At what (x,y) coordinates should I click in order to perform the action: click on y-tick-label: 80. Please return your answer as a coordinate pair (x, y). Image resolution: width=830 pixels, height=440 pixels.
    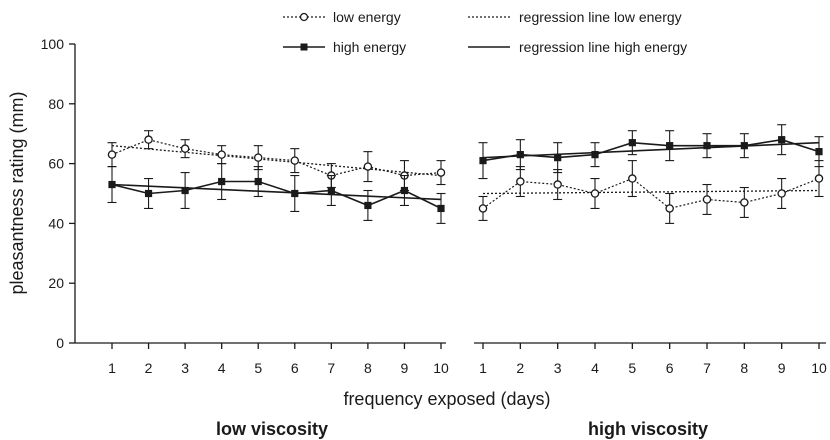
    Looking at the image, I should click on (56, 104).